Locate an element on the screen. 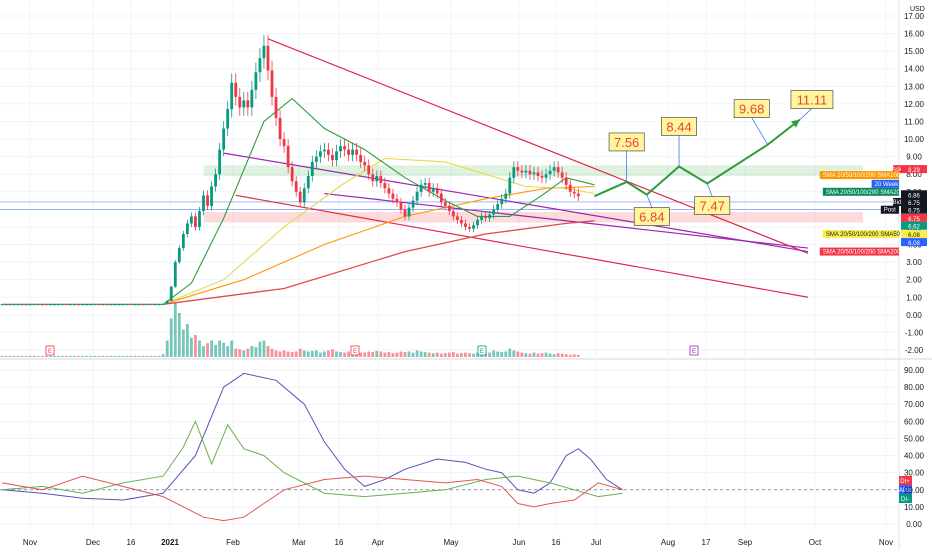  time-tick-label: Mar is located at coordinates (299, 542).